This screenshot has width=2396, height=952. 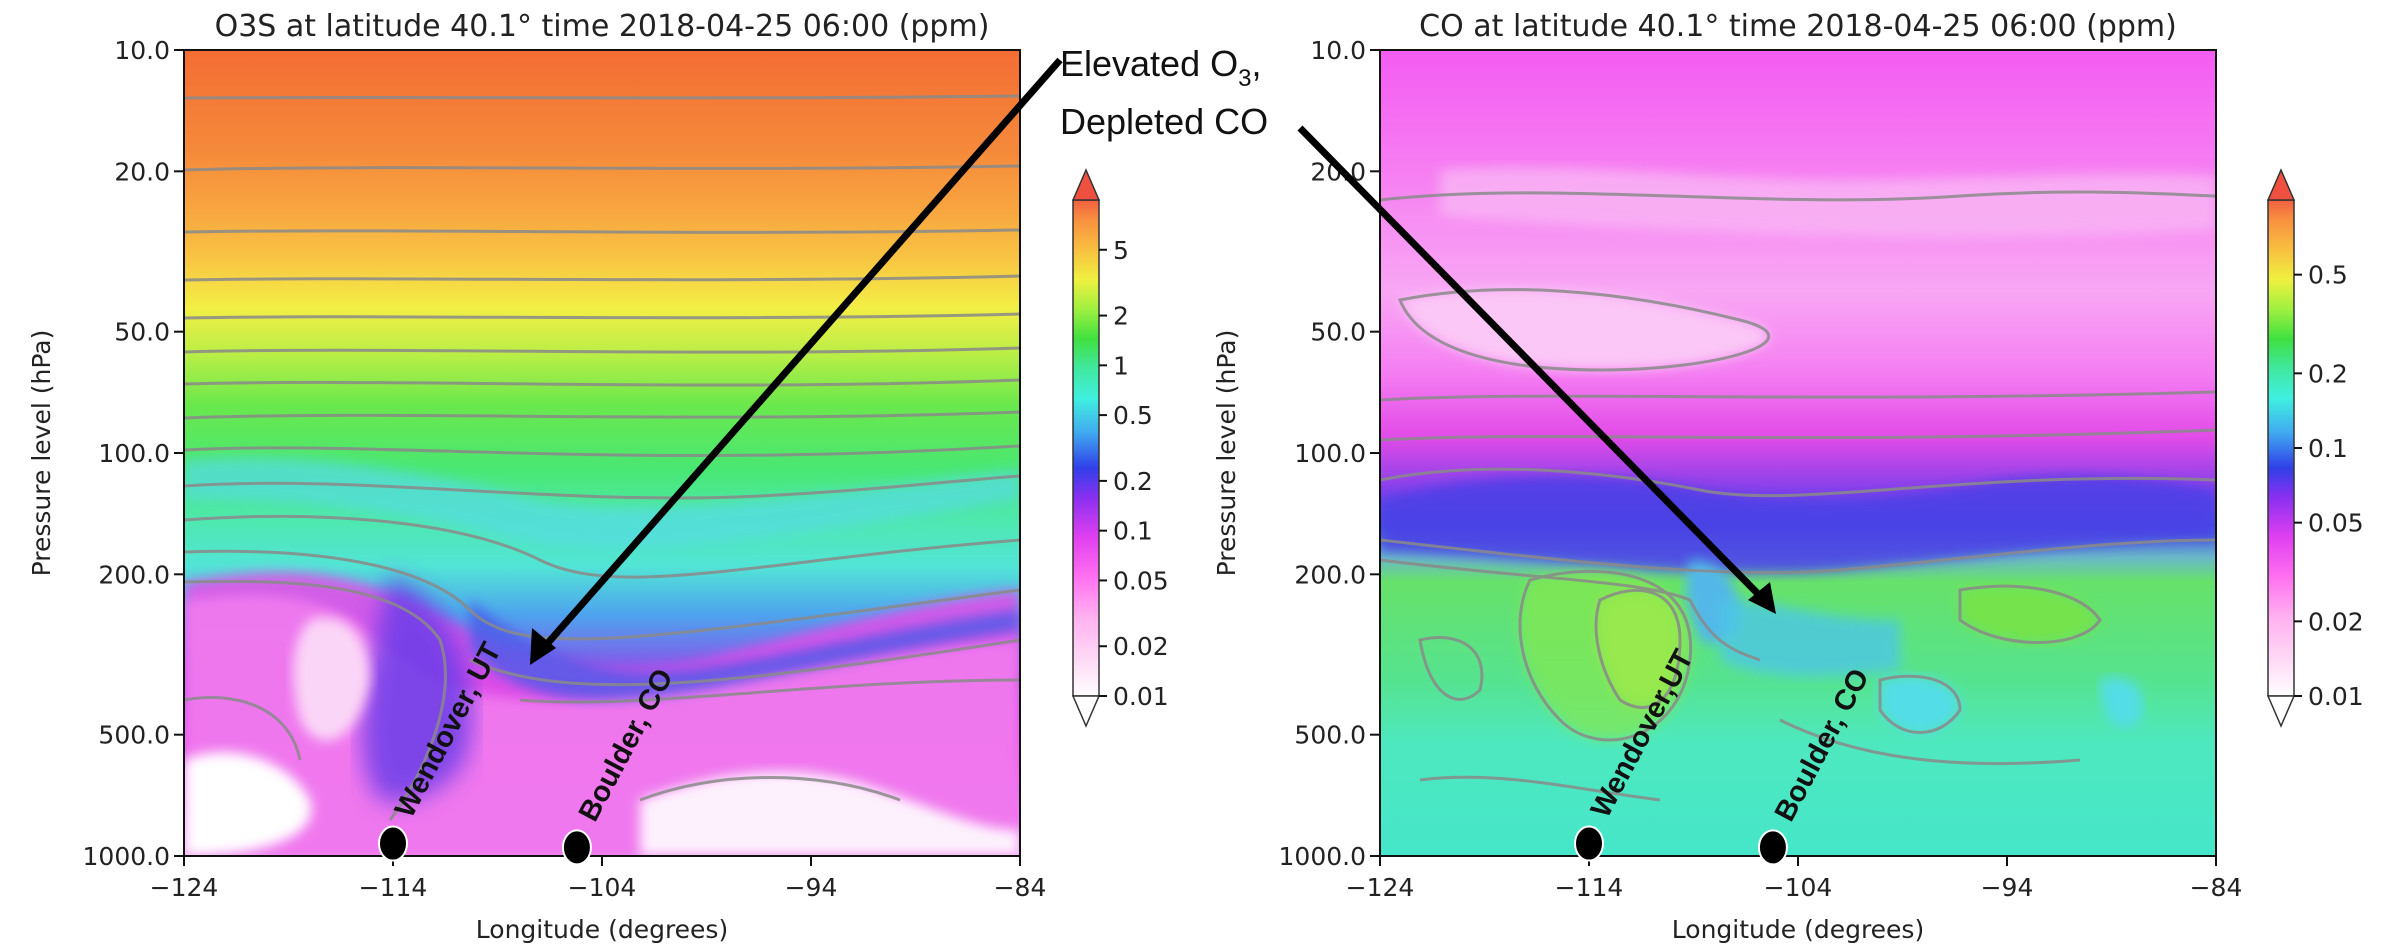 What do you see at coordinates (134, 735) in the screenshot?
I see `o3-y-tick-label: 500.0` at bounding box center [134, 735].